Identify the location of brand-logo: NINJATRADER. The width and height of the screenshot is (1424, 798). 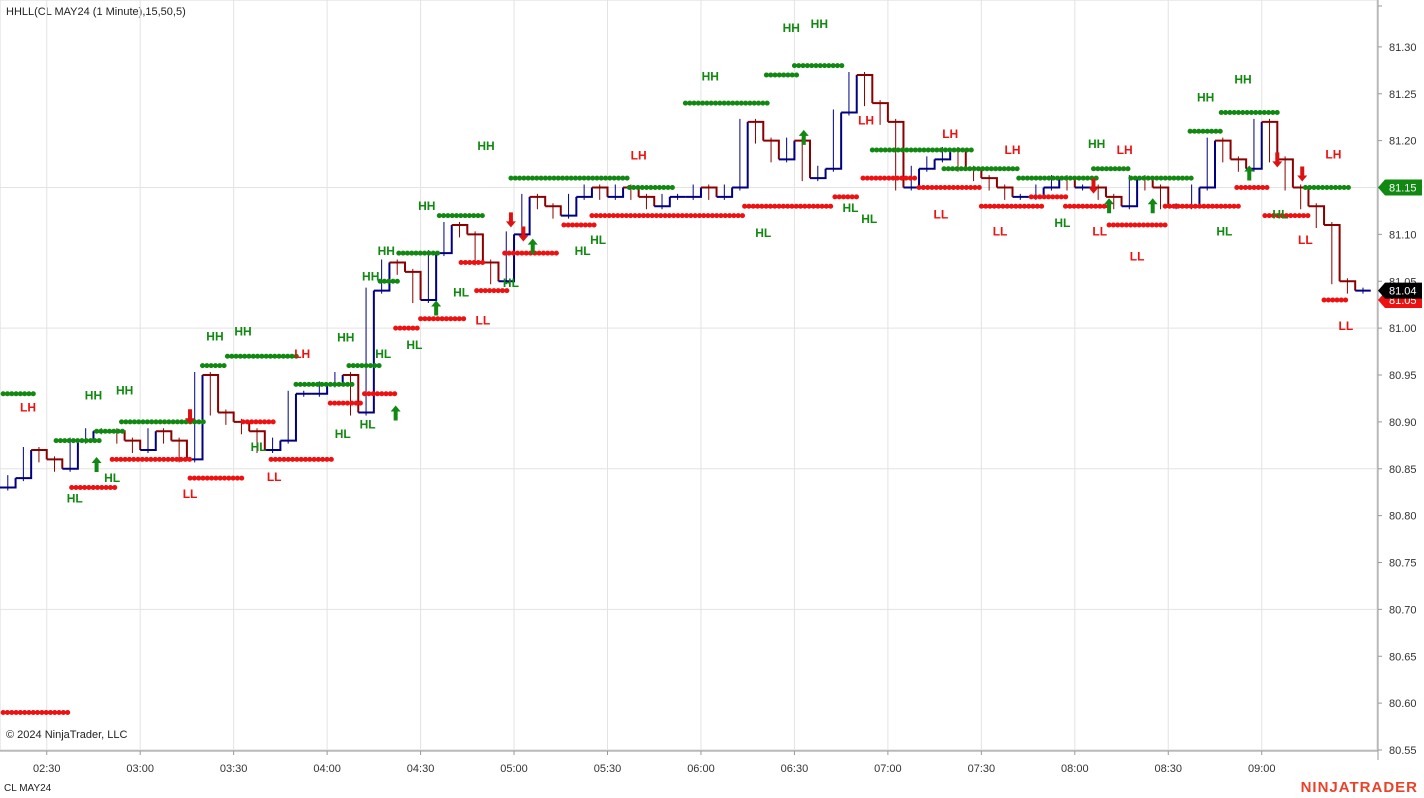
(1359, 787).